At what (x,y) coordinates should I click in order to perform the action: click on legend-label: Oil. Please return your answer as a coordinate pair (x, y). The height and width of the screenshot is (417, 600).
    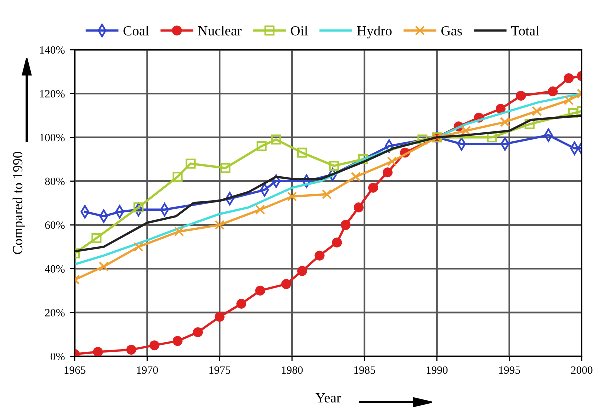
    Looking at the image, I should click on (299, 31).